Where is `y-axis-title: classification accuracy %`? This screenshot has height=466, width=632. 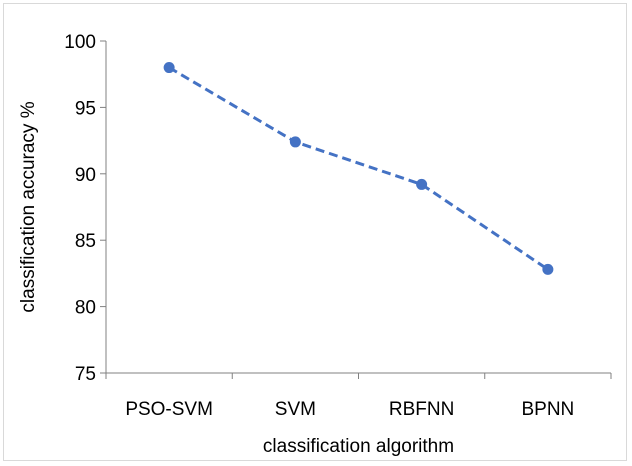
y-axis-title: classification accuracy % is located at coordinates (28, 206).